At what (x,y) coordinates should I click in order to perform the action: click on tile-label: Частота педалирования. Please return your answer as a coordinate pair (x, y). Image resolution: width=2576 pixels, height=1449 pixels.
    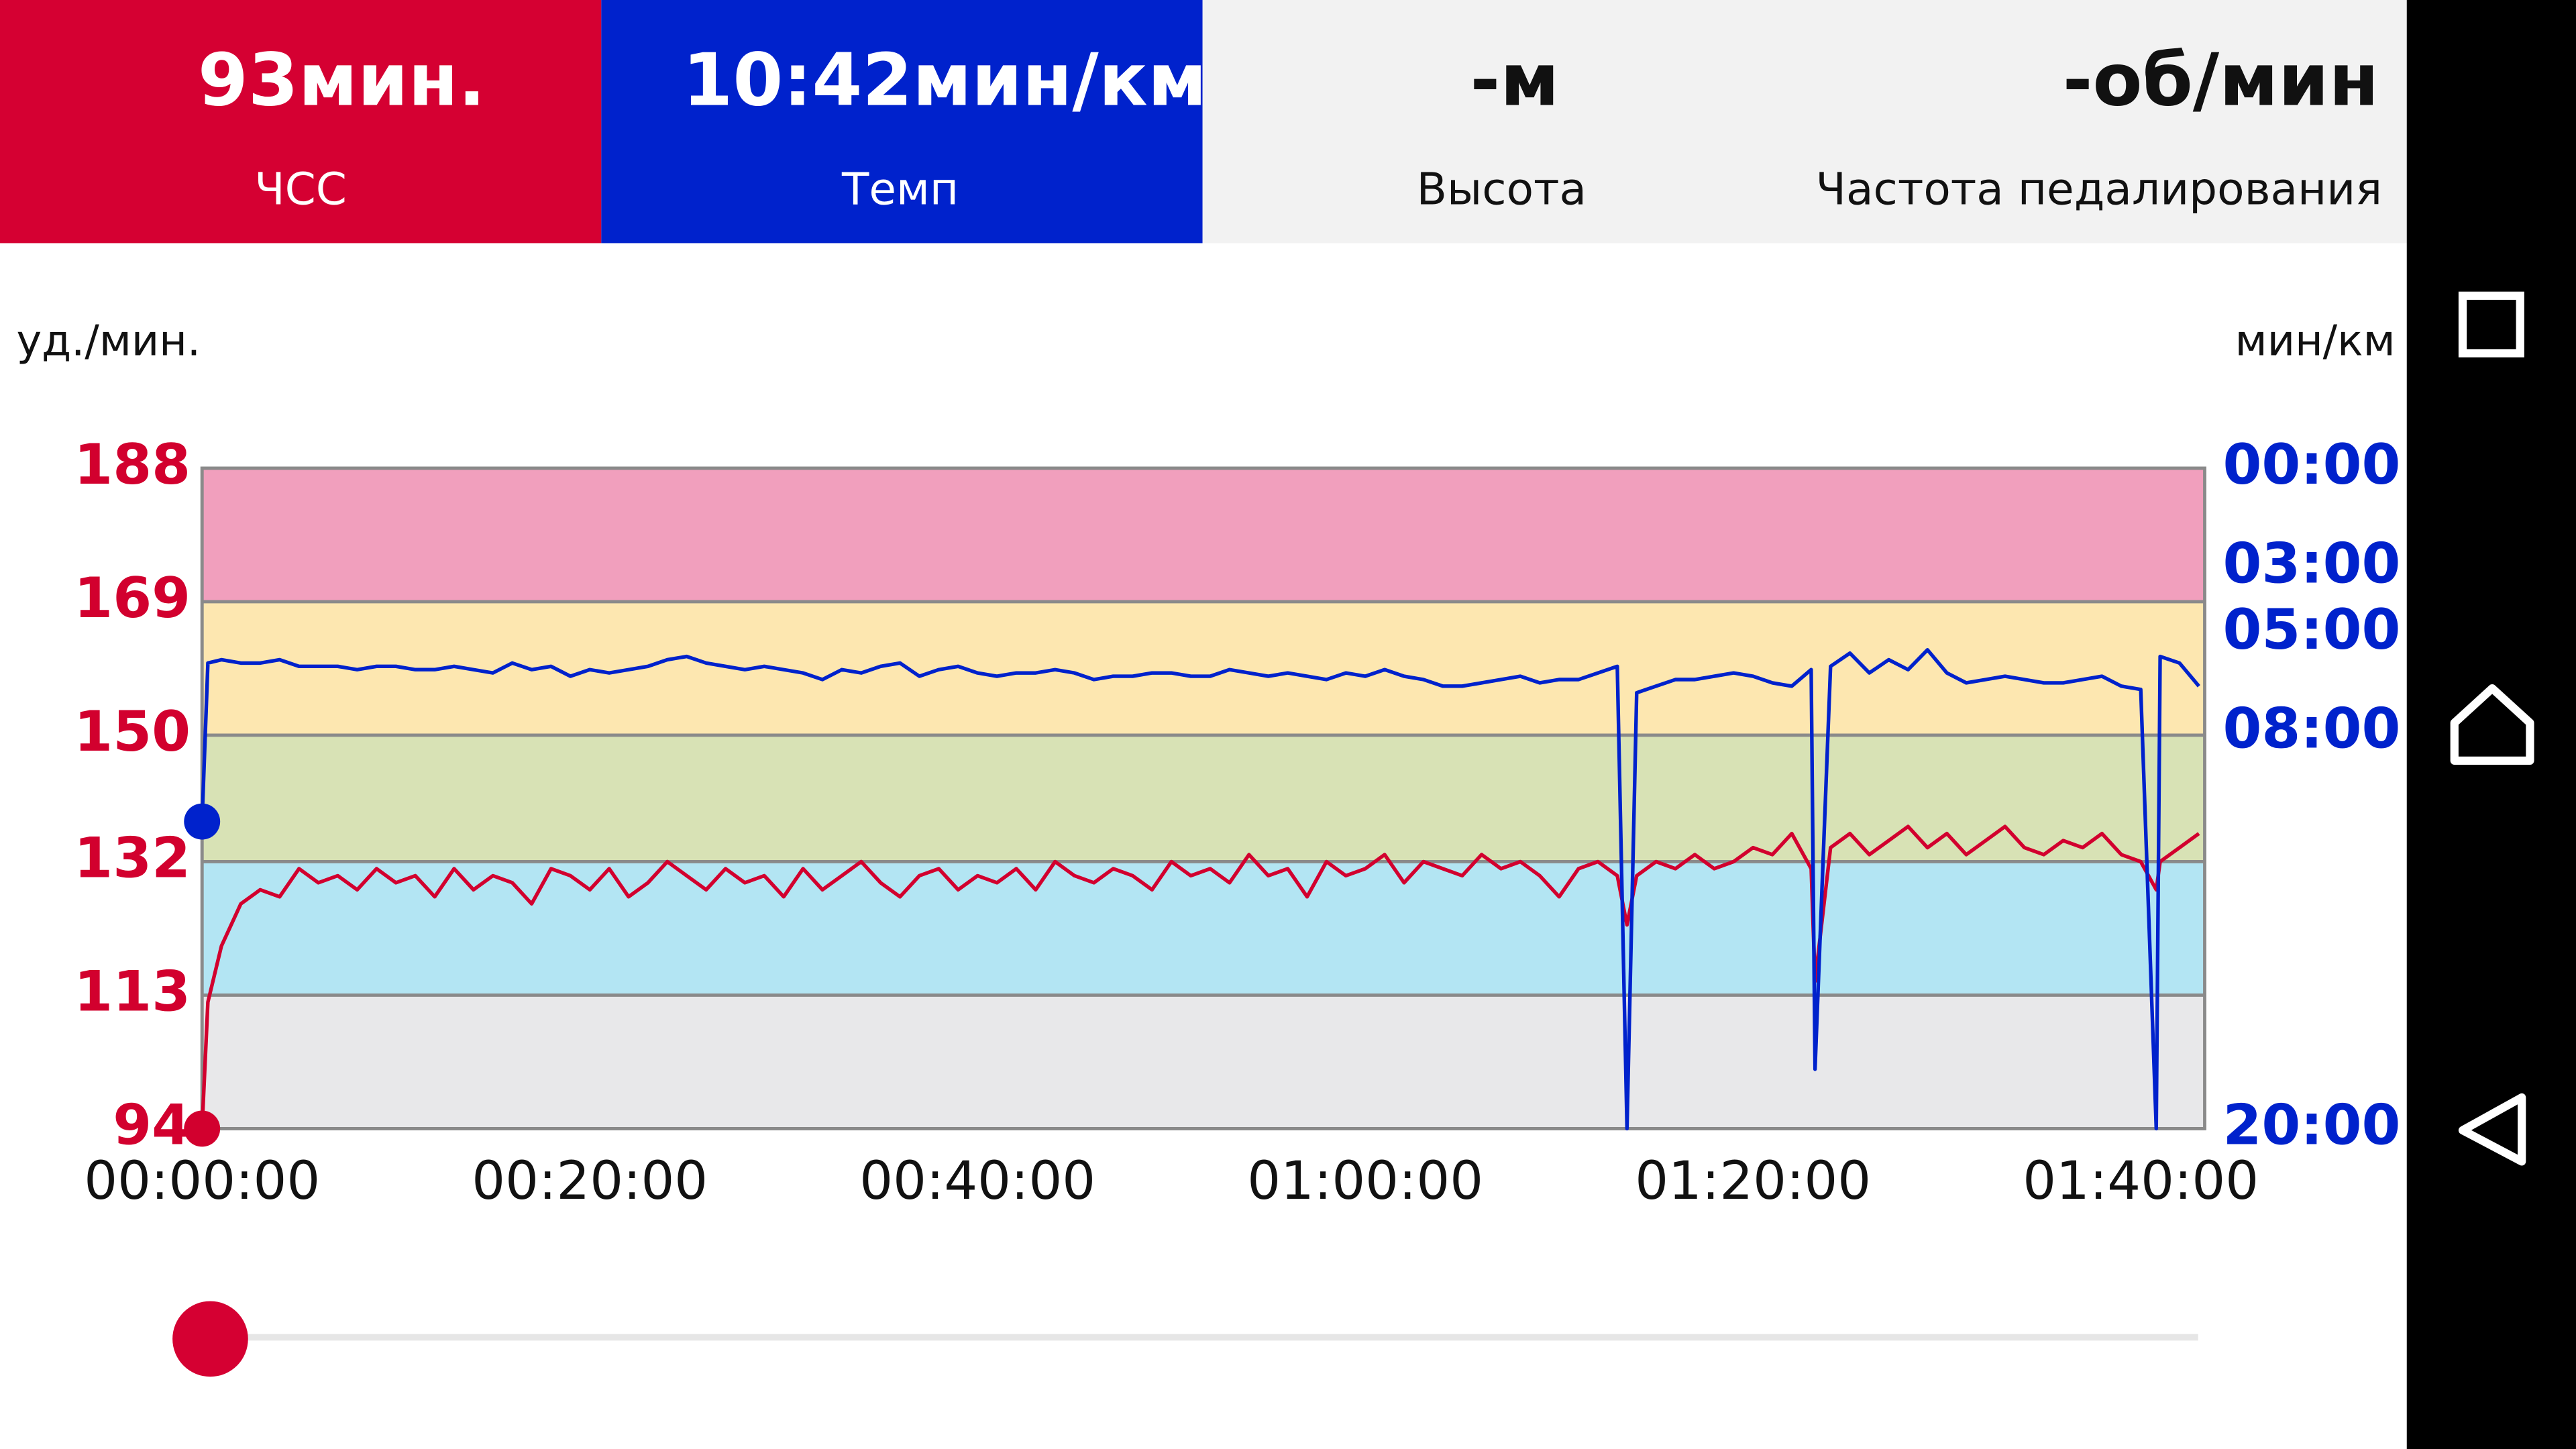
    Looking at the image, I should click on (2099, 189).